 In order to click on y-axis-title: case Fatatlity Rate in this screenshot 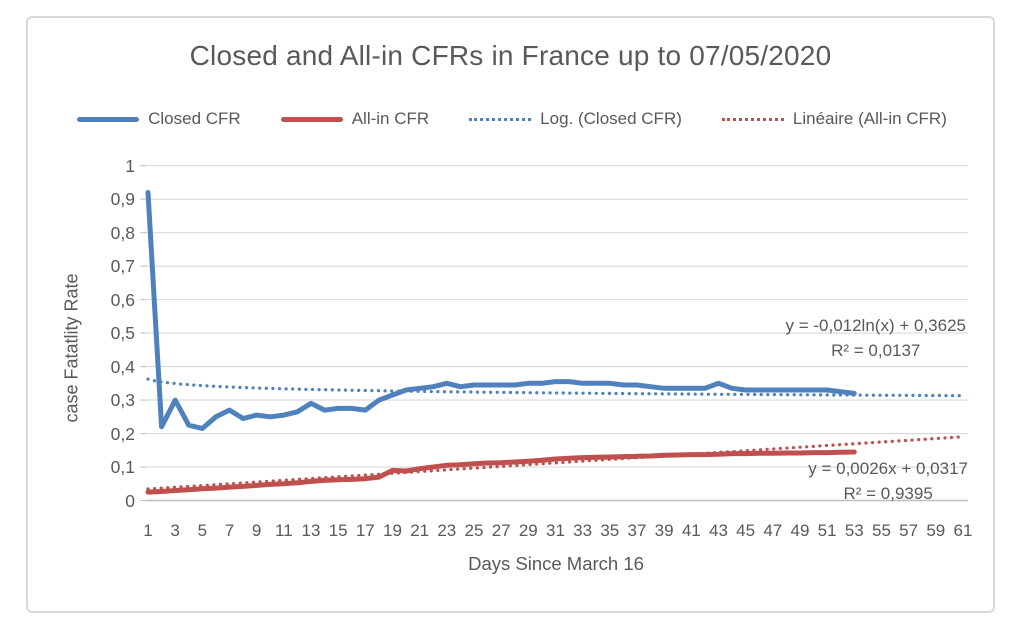, I will do `click(71, 348)`.